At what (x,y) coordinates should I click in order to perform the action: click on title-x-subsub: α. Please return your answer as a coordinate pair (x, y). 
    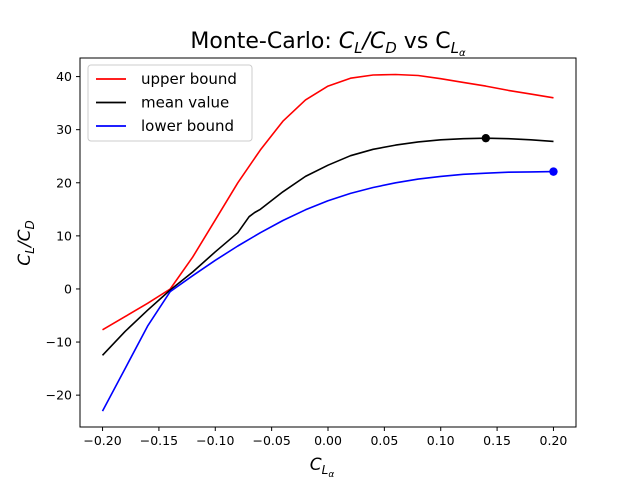
    Looking at the image, I should click on (462, 53).